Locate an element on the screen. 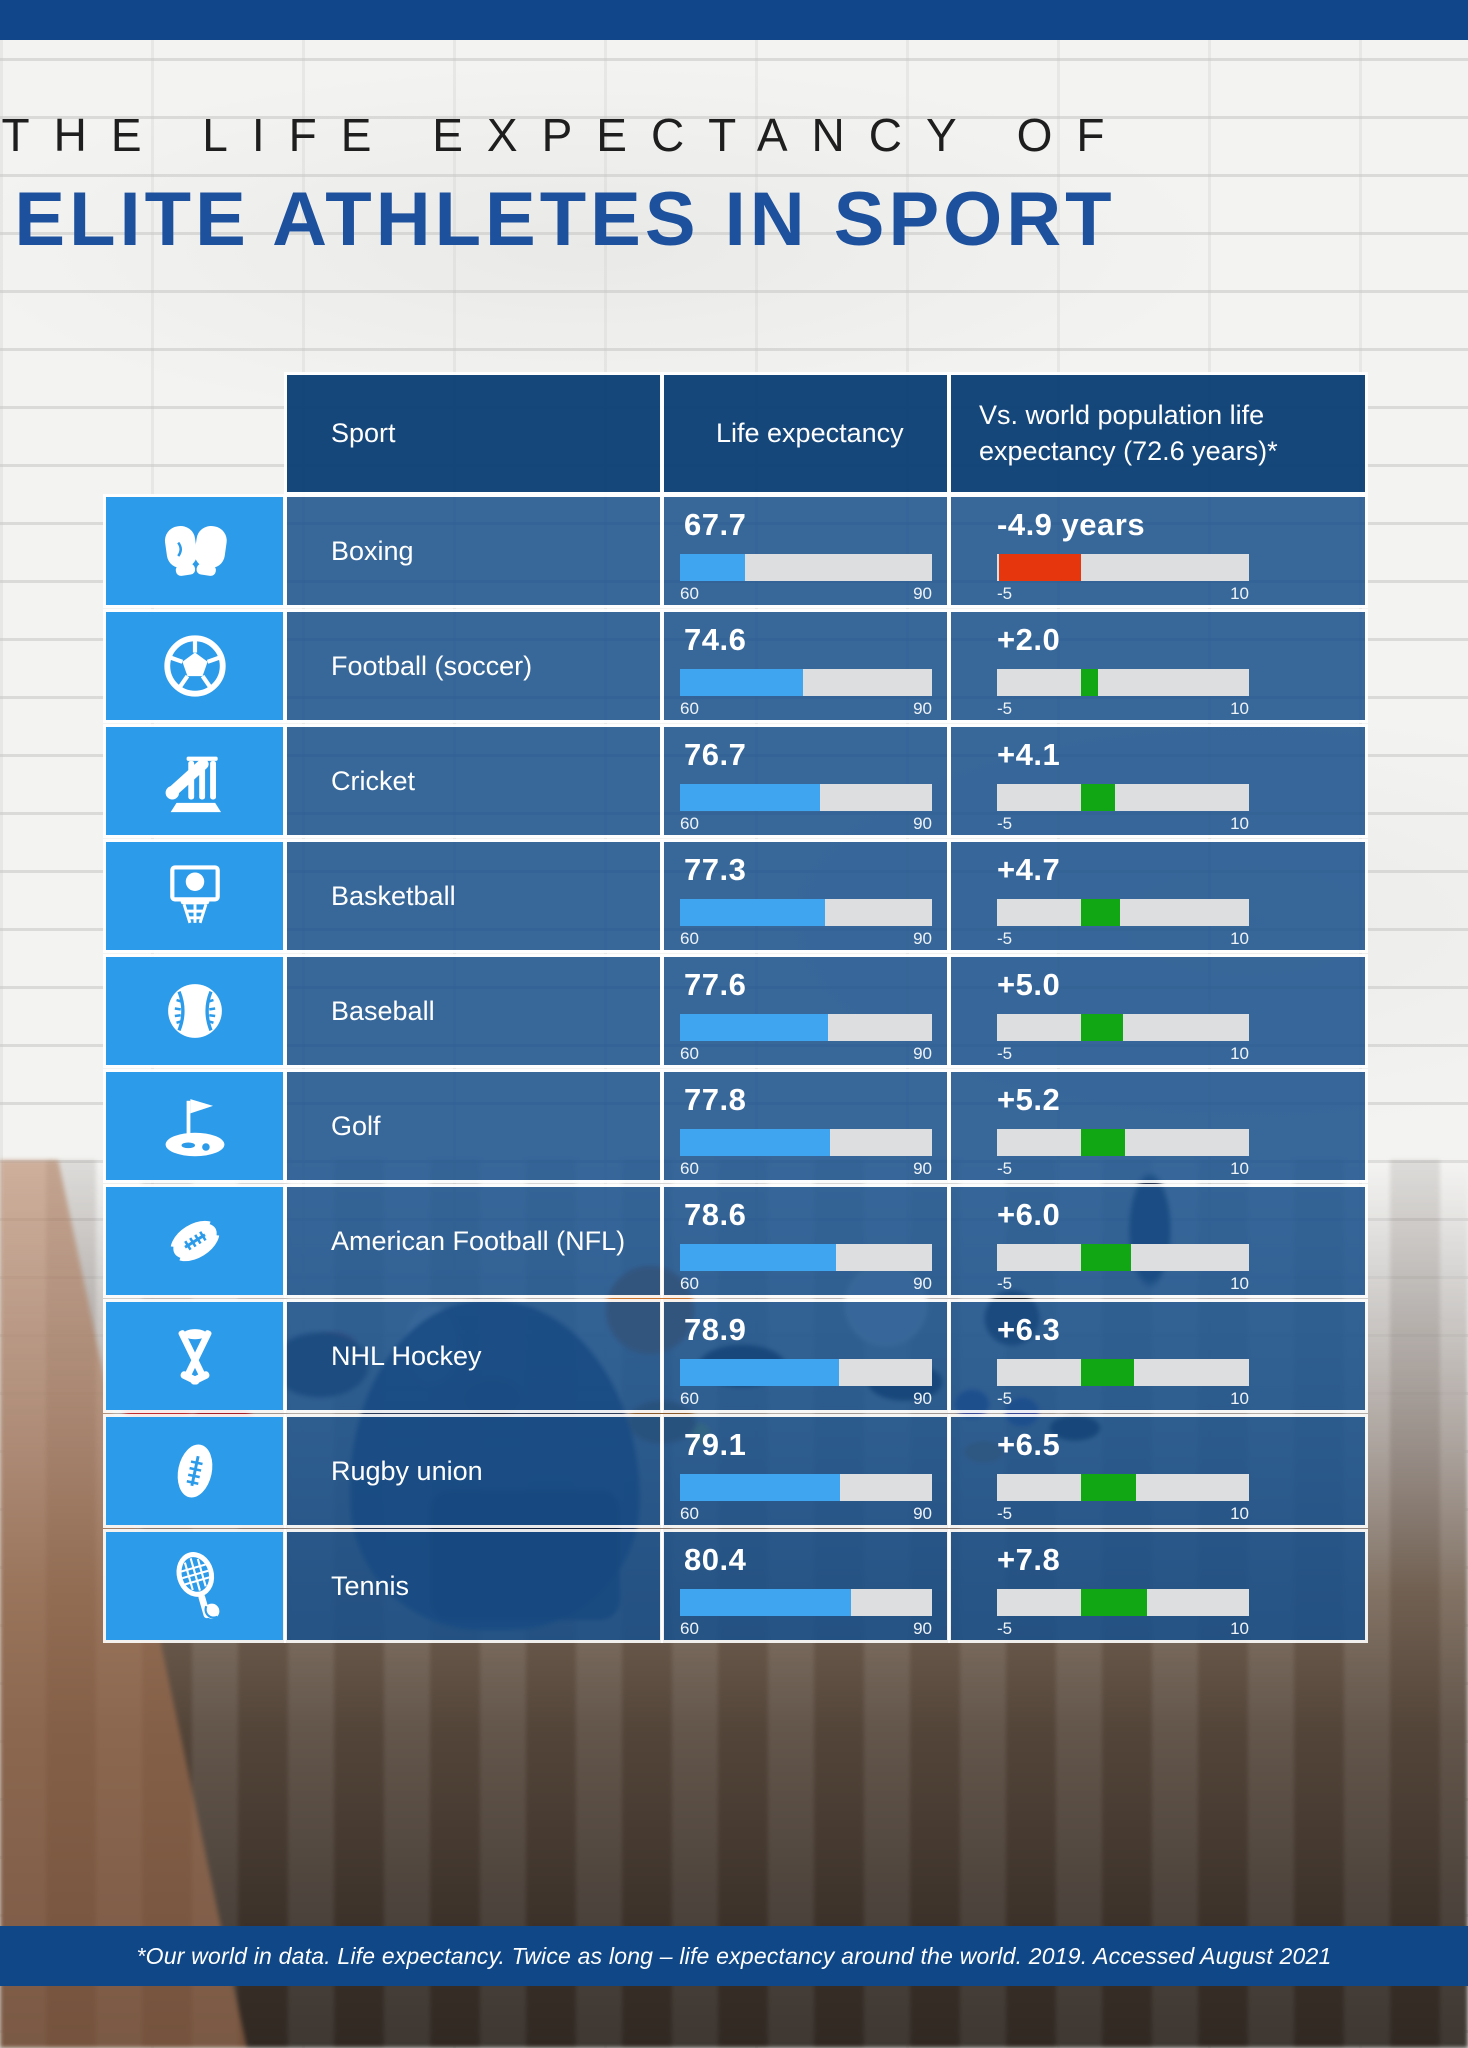 This screenshot has width=1468, height=2048. vs-world-value: +4.1 is located at coordinates (1029, 754).